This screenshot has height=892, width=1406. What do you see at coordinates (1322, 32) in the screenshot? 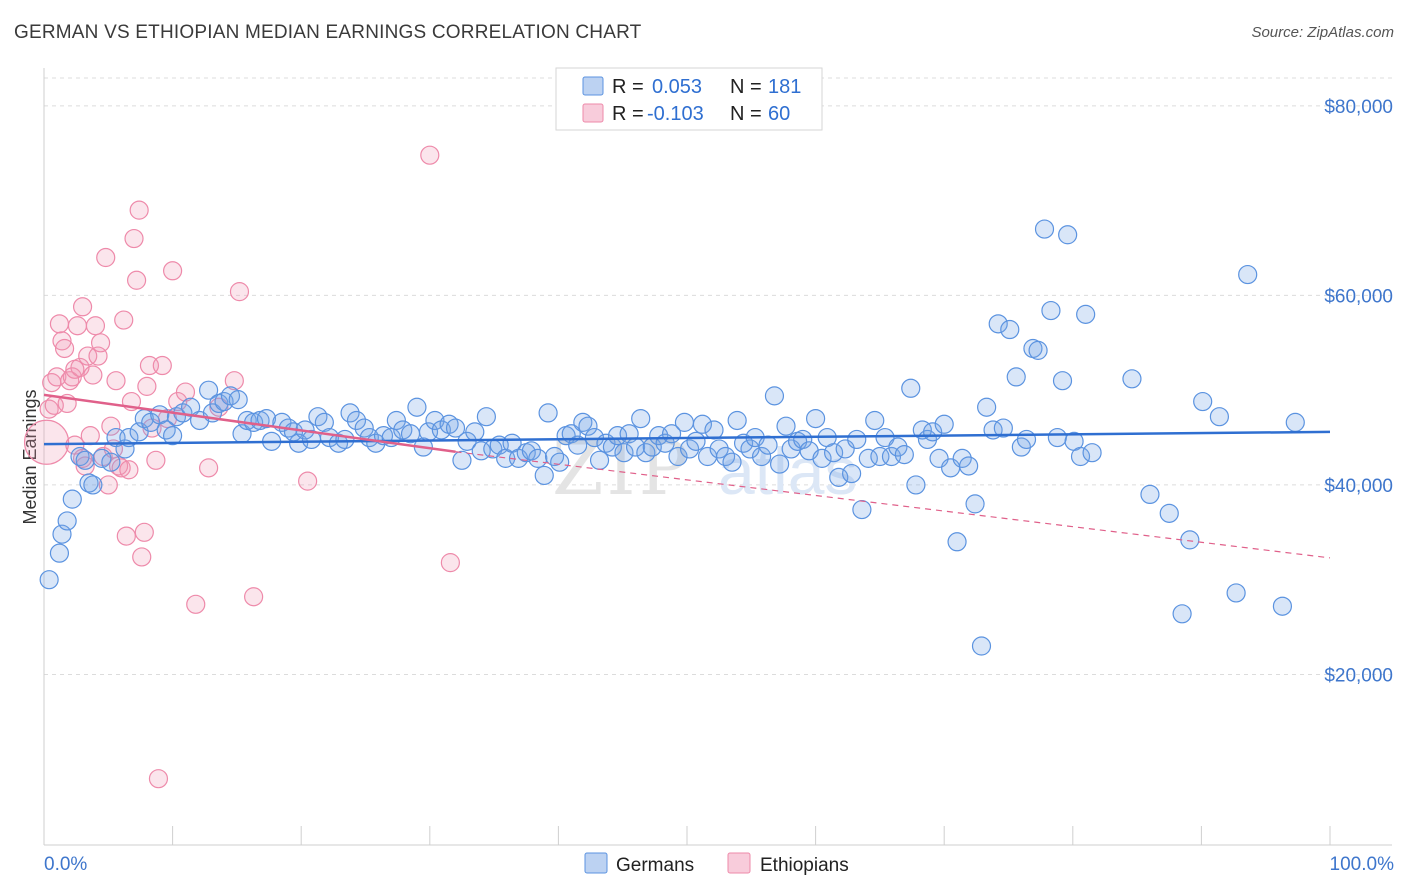
I see `chart-source: Source: ZipAtlas.com` at bounding box center [1322, 32].